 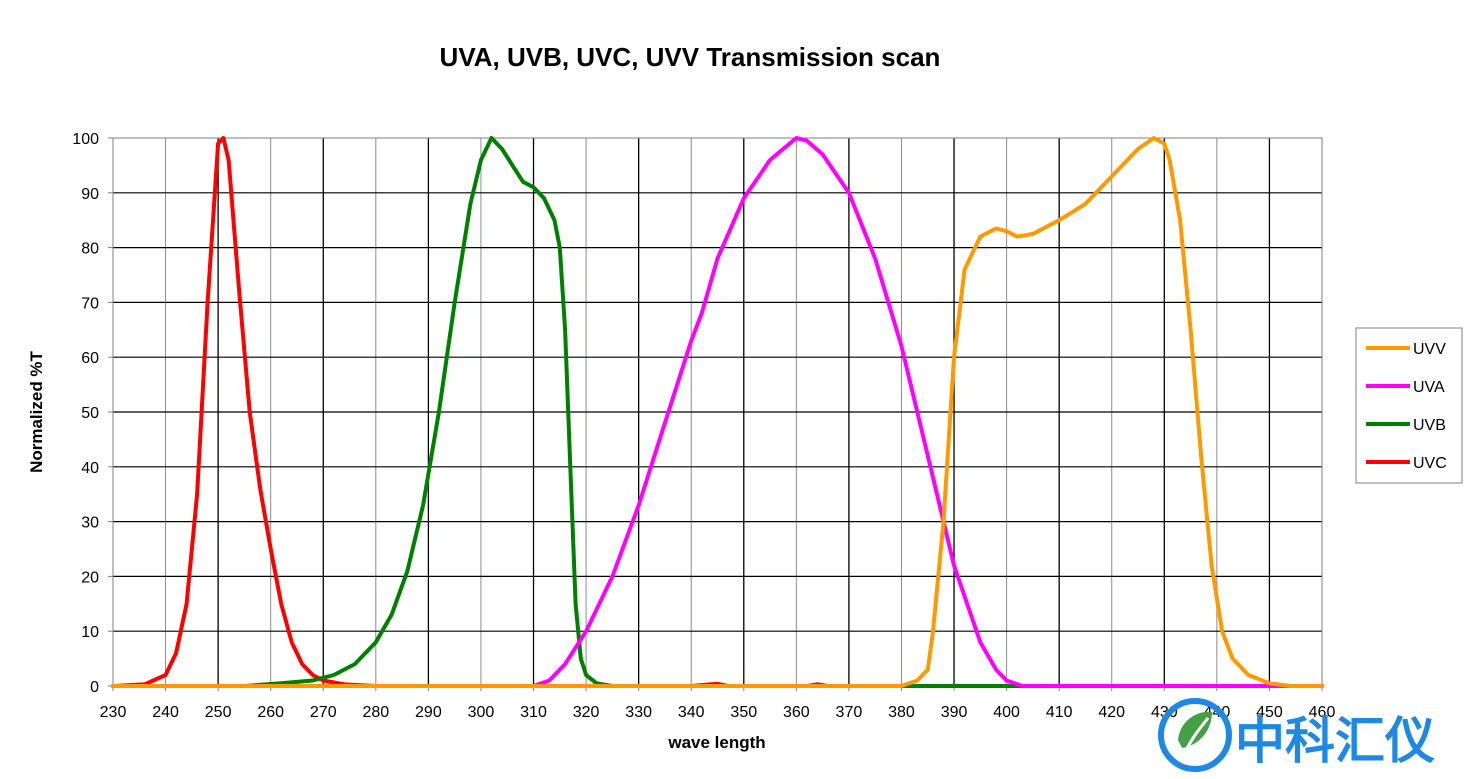 I want to click on y-tick-label: 30, so click(x=90, y=523).